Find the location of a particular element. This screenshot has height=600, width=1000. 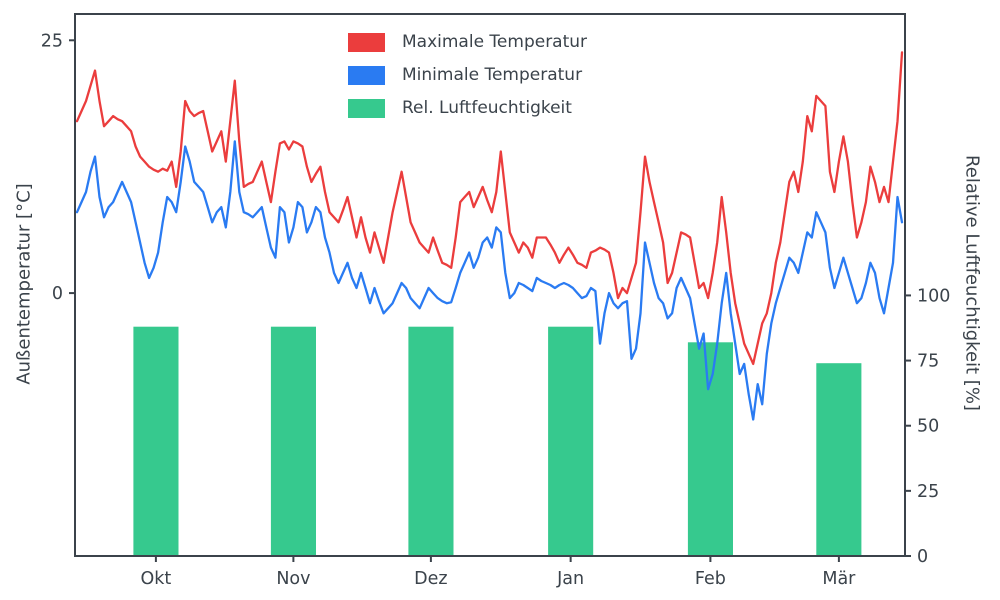

x-tick-label-Nov: Nov is located at coordinates (293, 579).